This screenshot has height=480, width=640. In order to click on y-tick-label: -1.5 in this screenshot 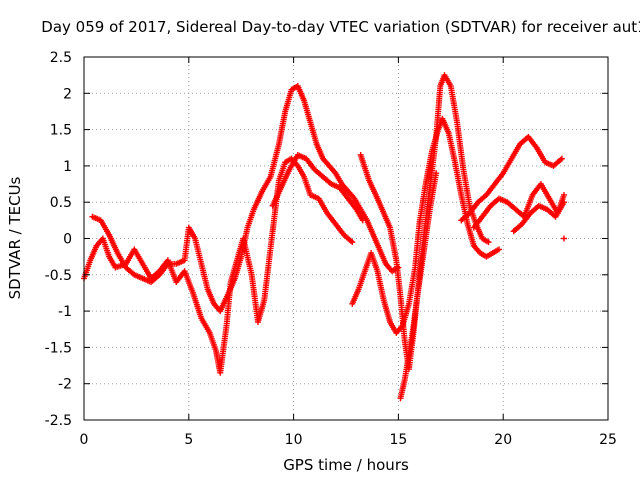, I will do `click(58, 348)`.